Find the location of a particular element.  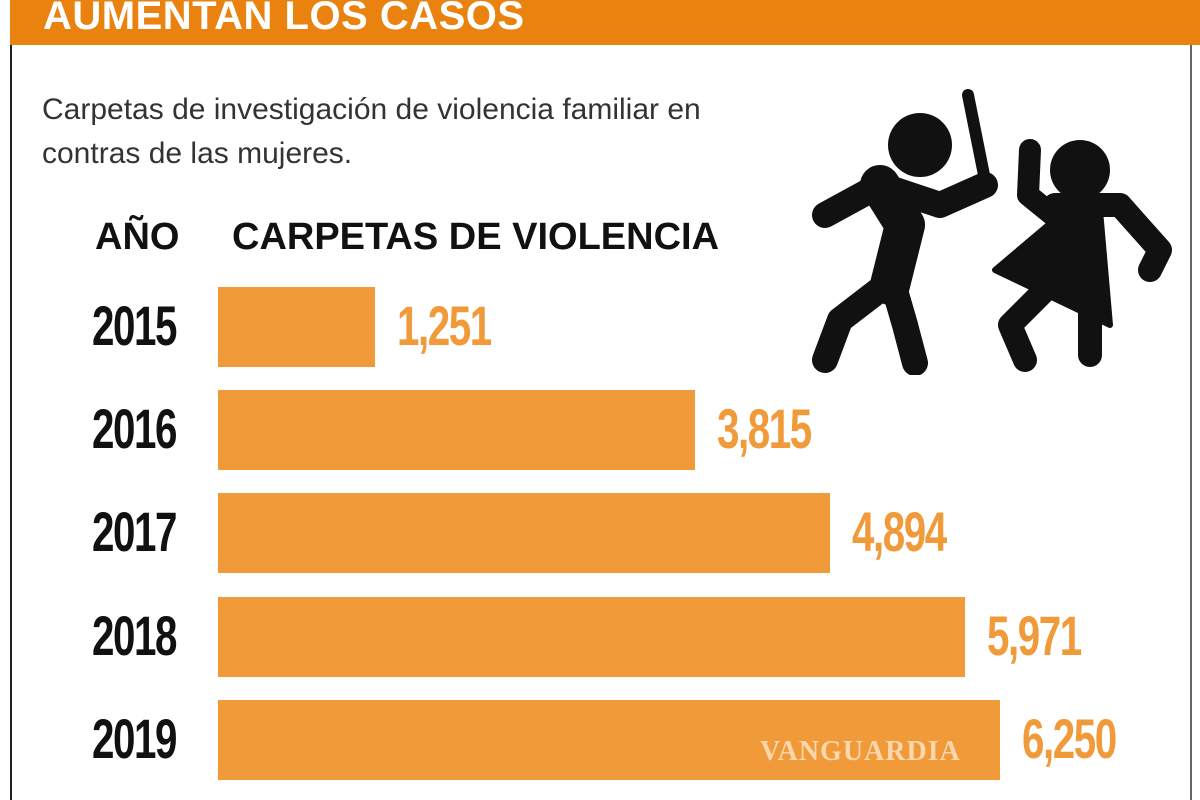

value-label-2017: 4,894 is located at coordinates (899, 531).